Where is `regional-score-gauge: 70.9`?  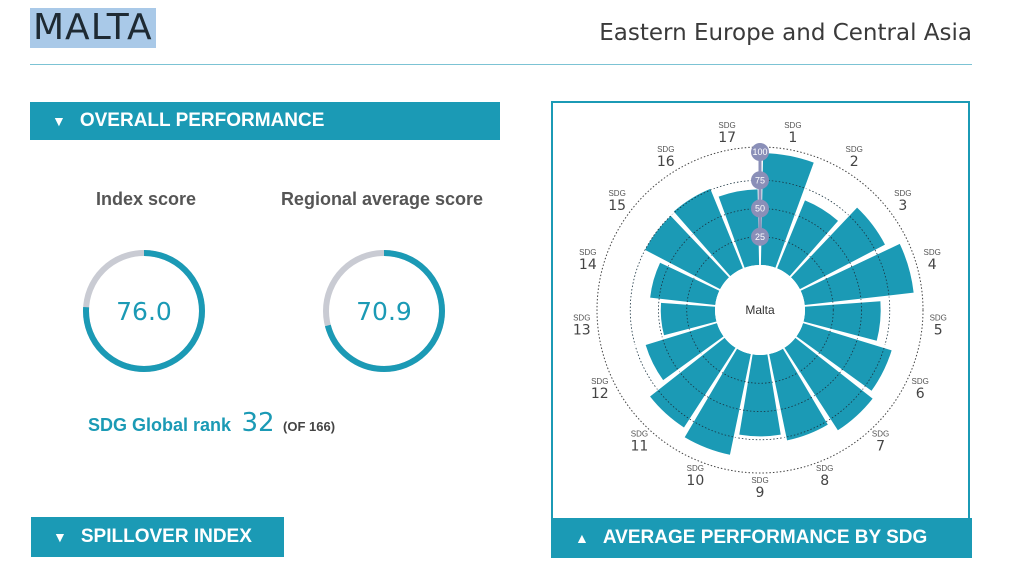
regional-score-gauge: 70.9 is located at coordinates (384, 311).